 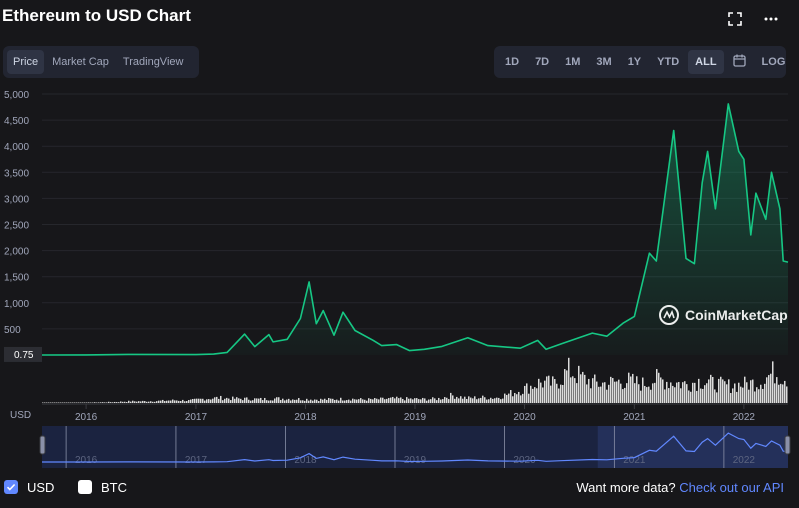 I want to click on range-all-button: ALL, so click(x=706, y=62).